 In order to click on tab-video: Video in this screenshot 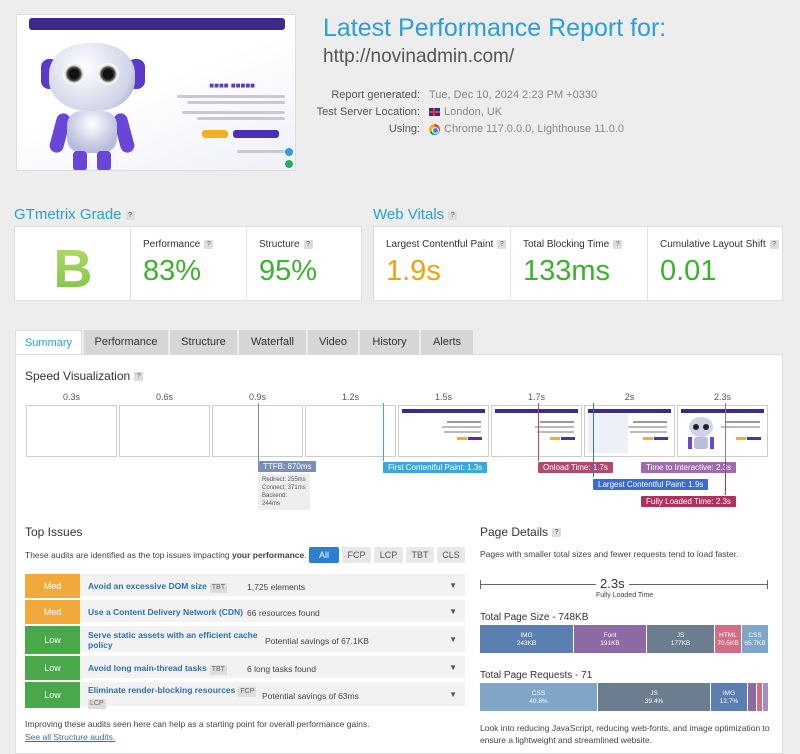, I will do `click(333, 342)`.